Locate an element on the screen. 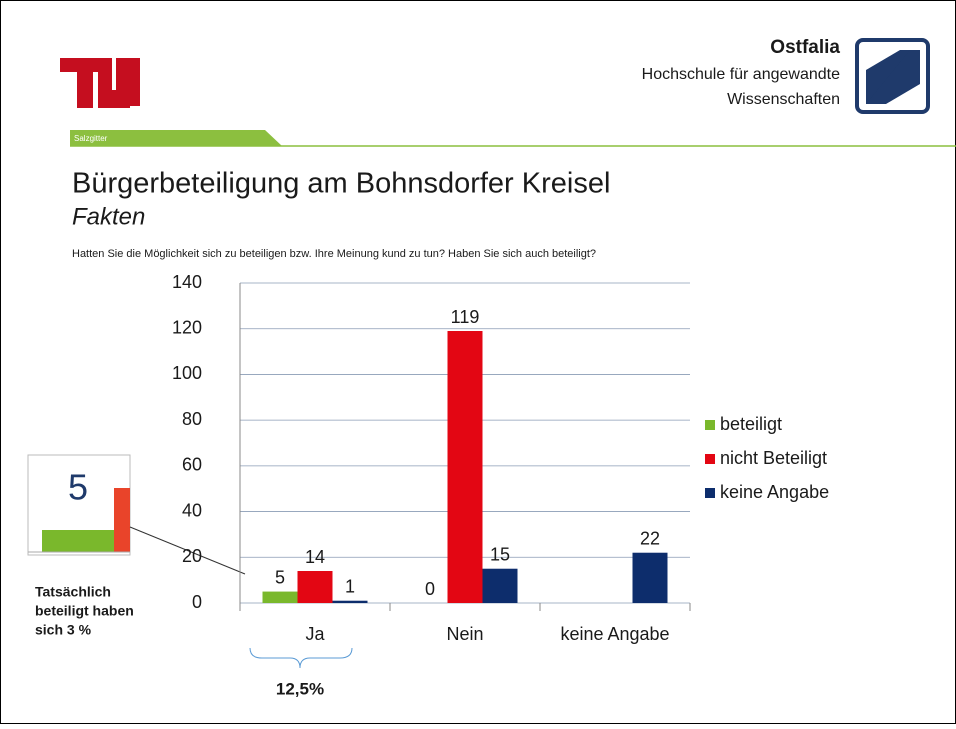 This screenshot has height=729, width=956. institution-line: Wissenschaften is located at coordinates (783, 99).